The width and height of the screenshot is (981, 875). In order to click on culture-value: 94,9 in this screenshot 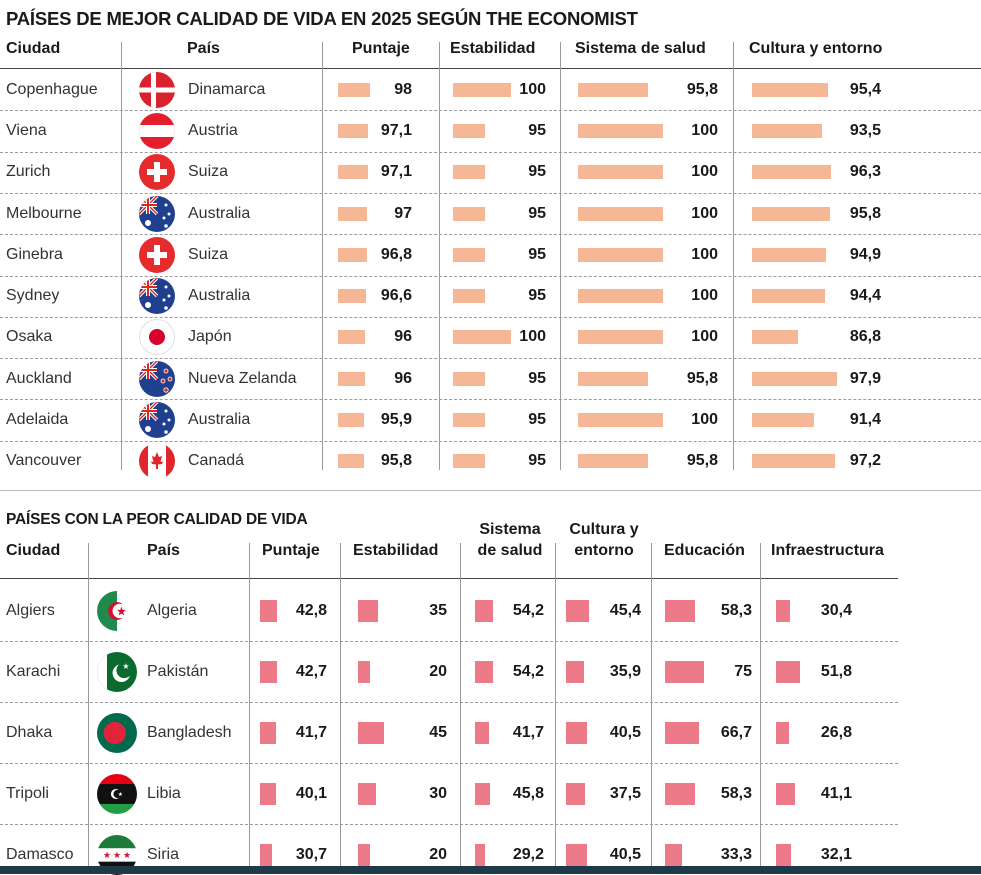, I will do `click(865, 254)`.